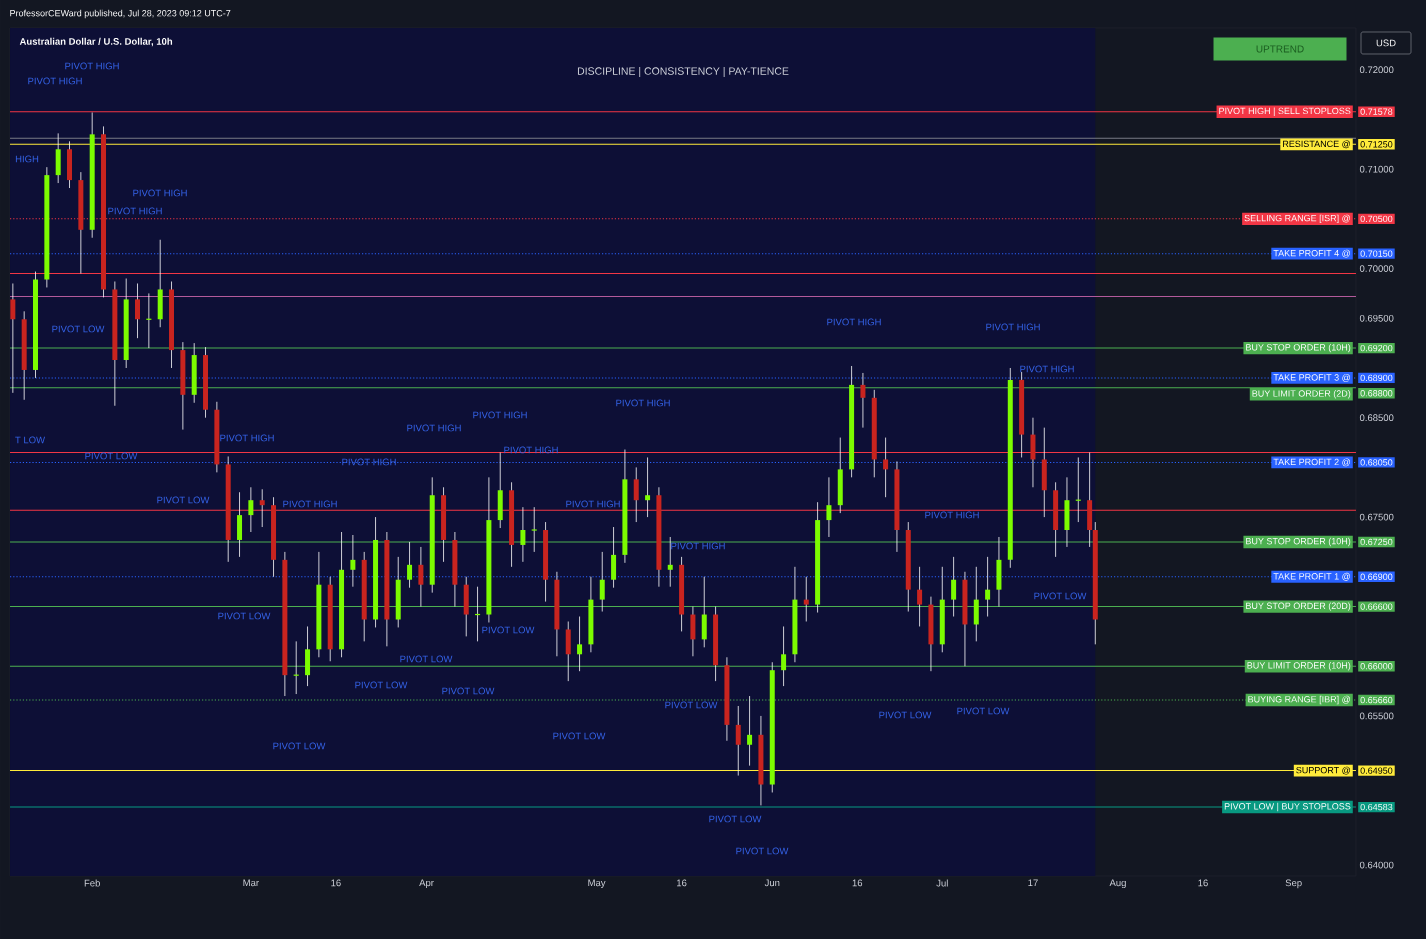 Image resolution: width=1426 pixels, height=939 pixels. What do you see at coordinates (92, 883) in the screenshot?
I see `x-tick-label: Feb` at bounding box center [92, 883].